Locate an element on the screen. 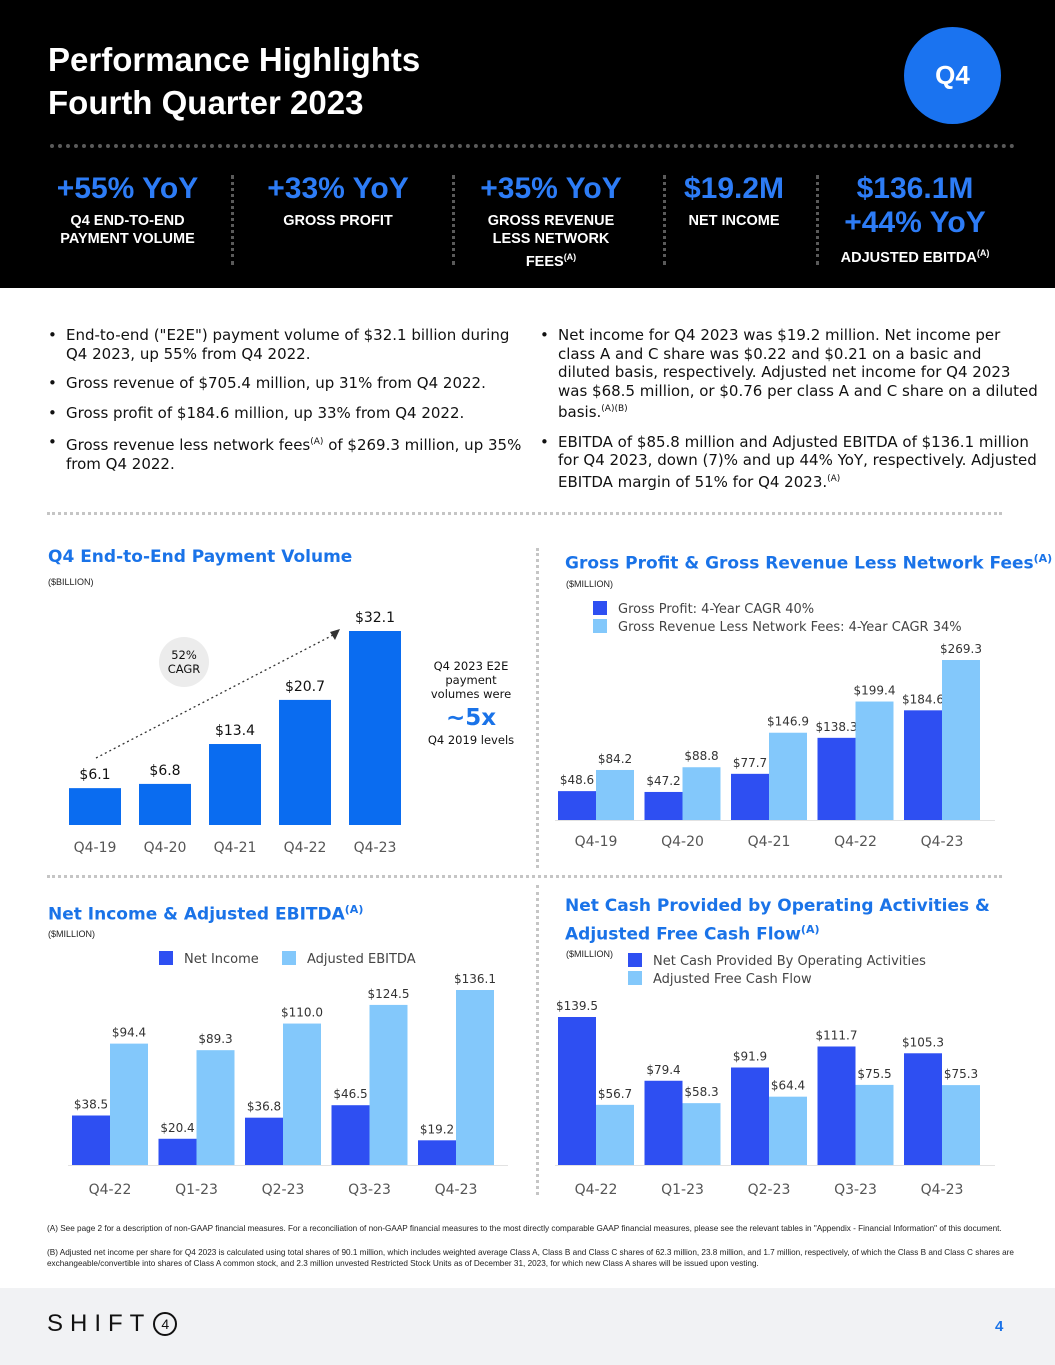 Image resolution: width=1055 pixels, height=1365 pixels. title-line-1: Performance Highlights is located at coordinates (234, 59).